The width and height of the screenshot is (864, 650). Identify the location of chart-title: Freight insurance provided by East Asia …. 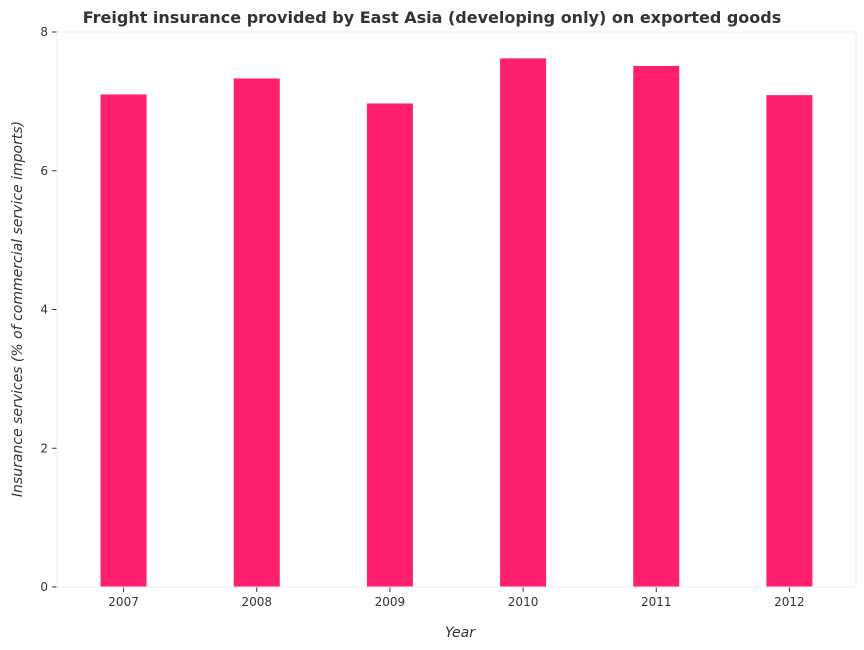
(432, 17).